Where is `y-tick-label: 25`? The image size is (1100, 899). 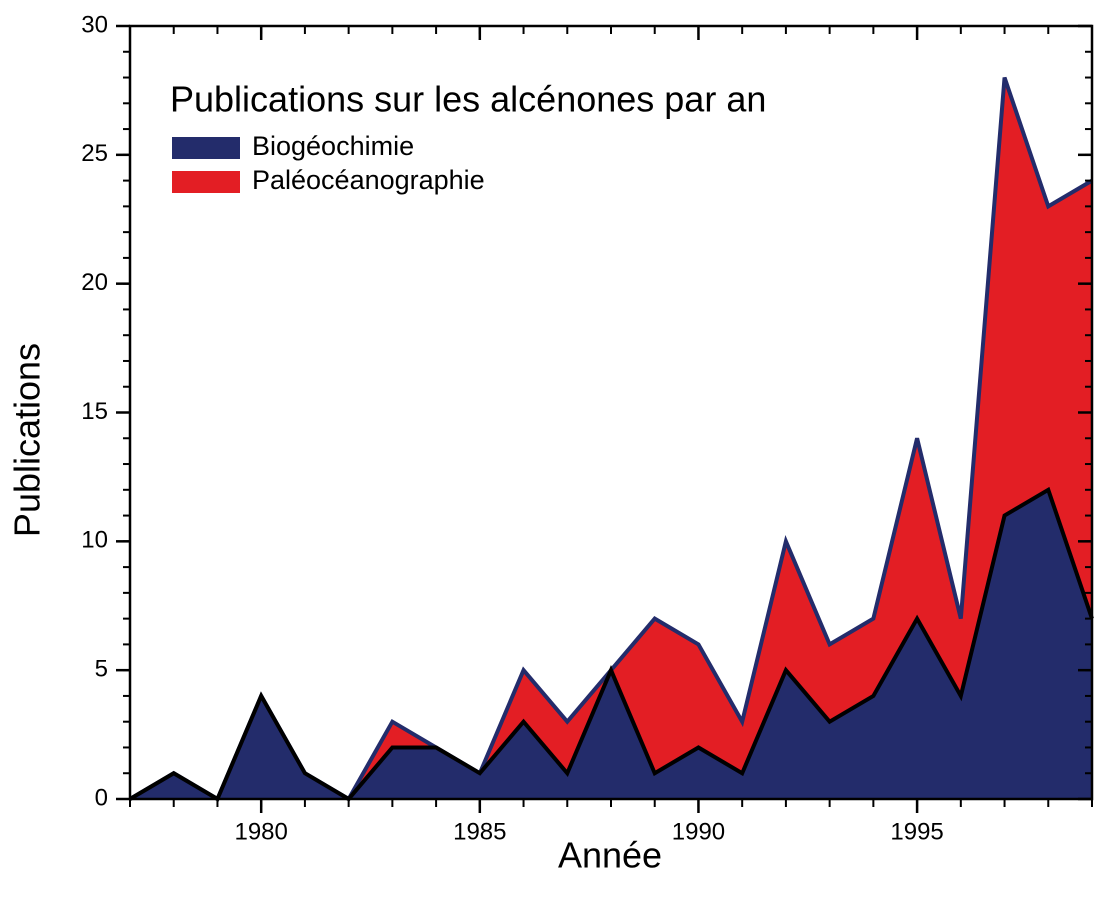
y-tick-label: 25 is located at coordinates (94, 153).